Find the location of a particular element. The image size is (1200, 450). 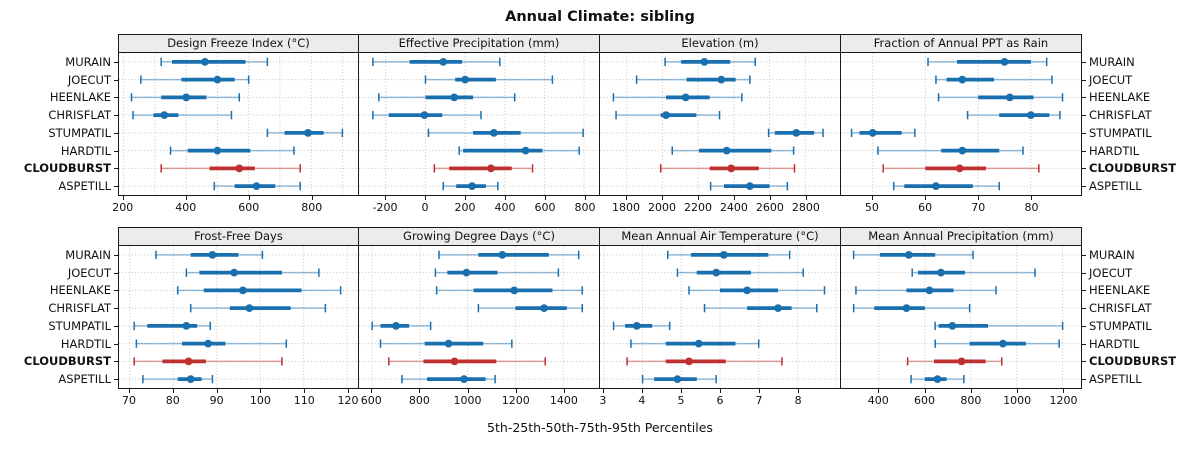

figure-title: Annual Climate: sibling is located at coordinates (600, 17).